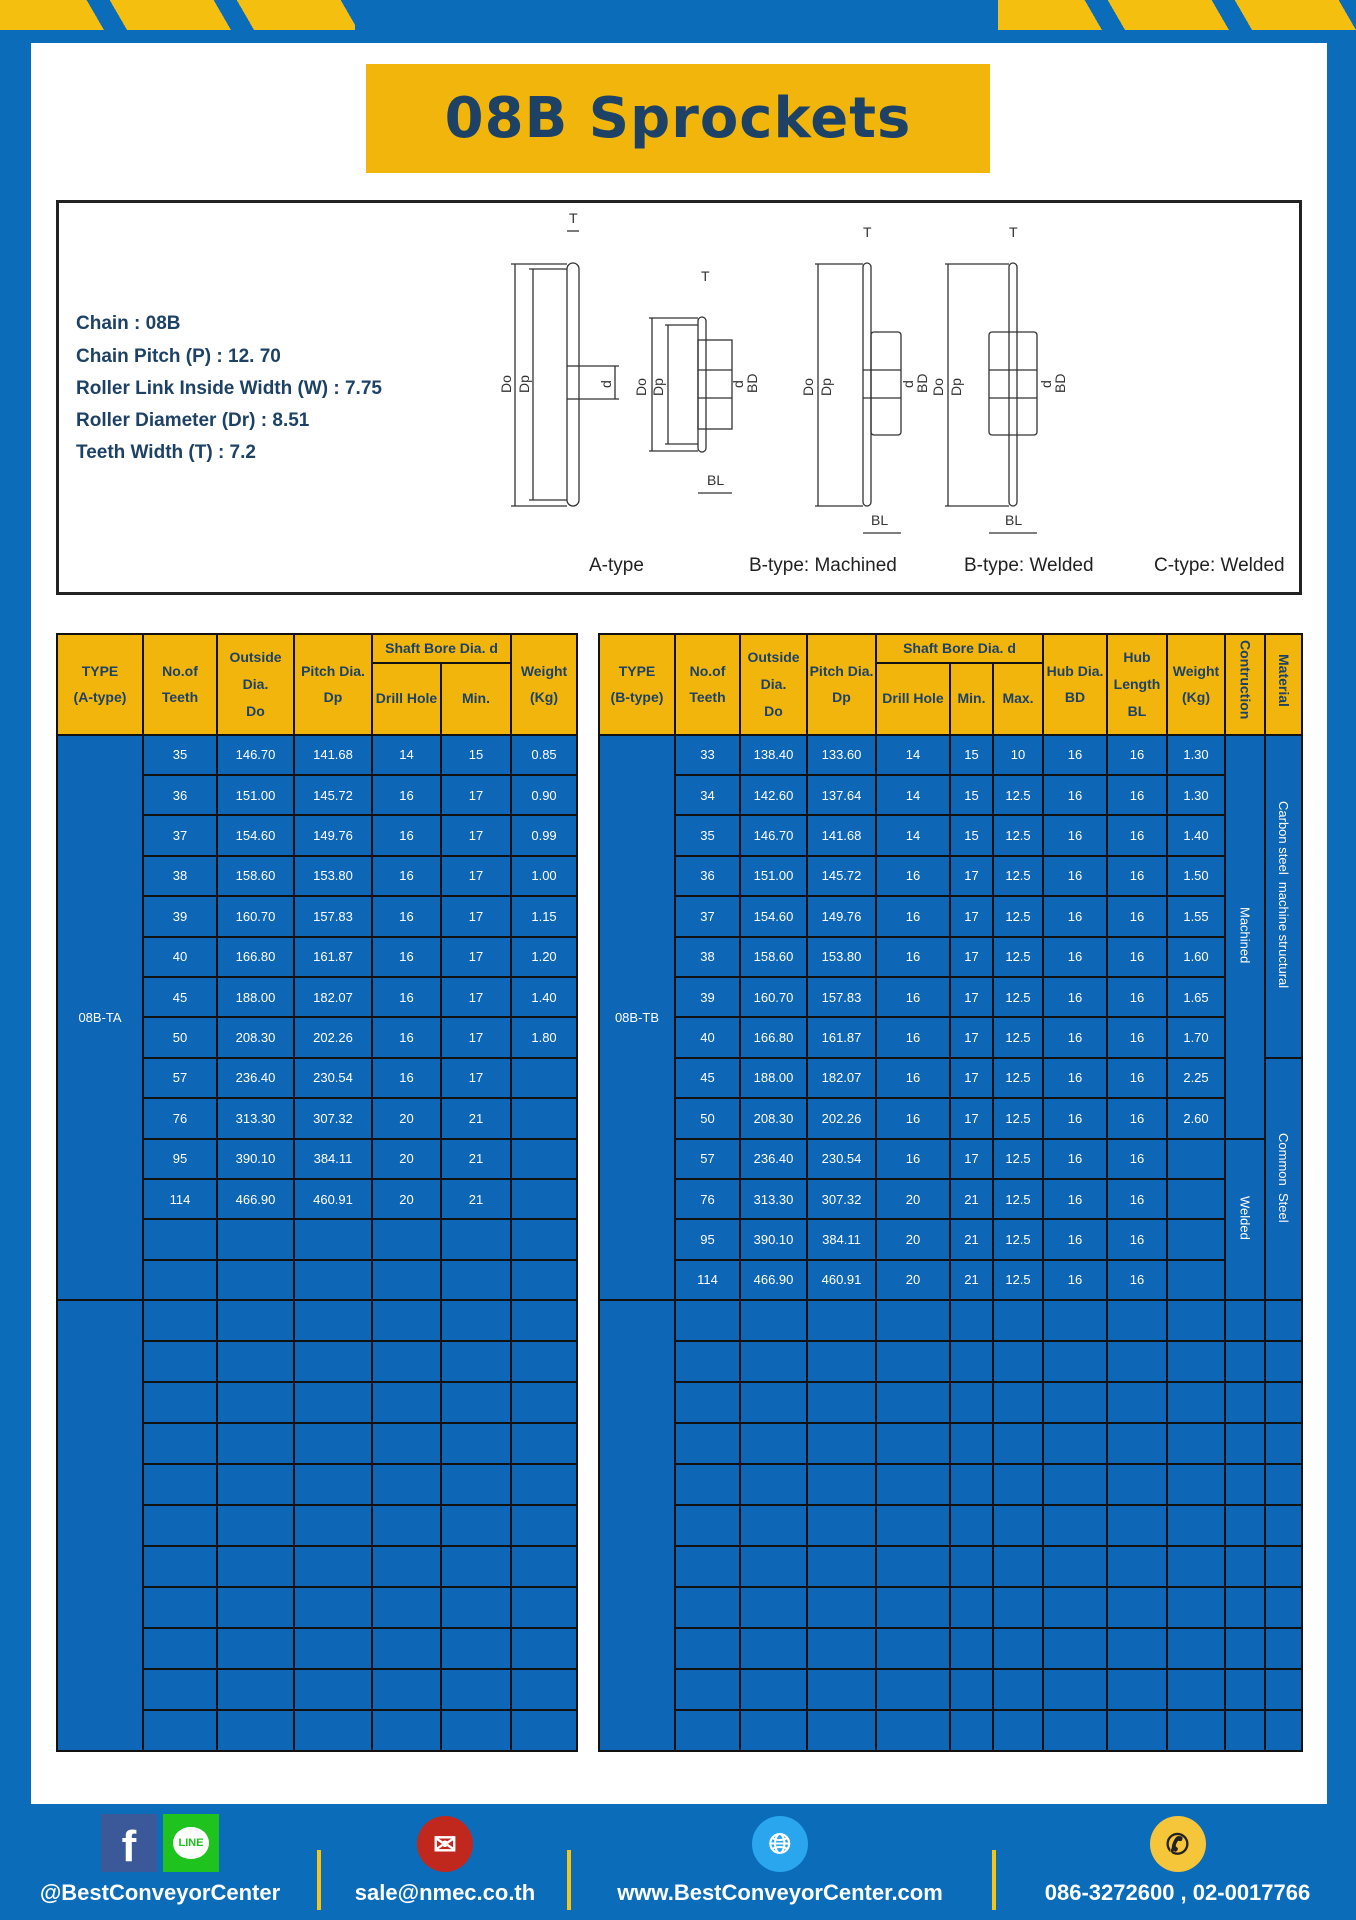 This screenshot has height=1920, width=1356. Describe the element at coordinates (707, 1078) in the screenshot. I see `table-cell: 45` at that location.